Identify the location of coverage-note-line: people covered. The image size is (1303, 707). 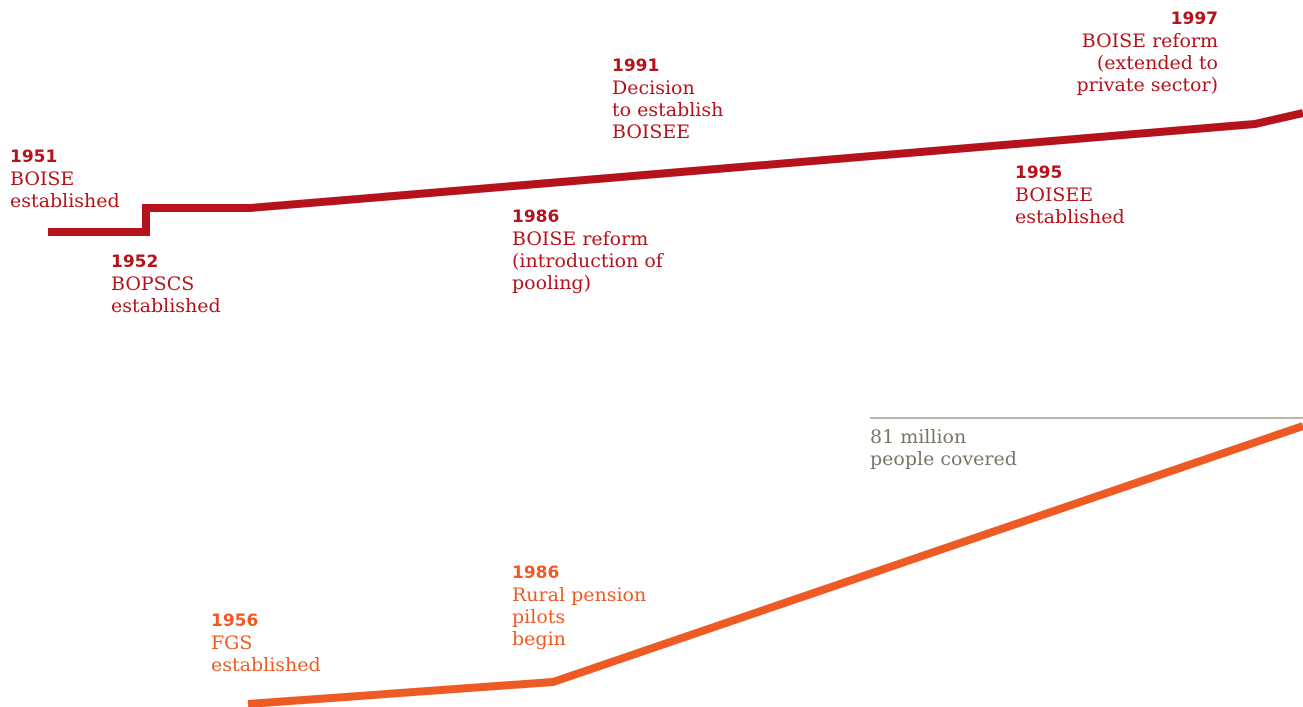
(943, 459).